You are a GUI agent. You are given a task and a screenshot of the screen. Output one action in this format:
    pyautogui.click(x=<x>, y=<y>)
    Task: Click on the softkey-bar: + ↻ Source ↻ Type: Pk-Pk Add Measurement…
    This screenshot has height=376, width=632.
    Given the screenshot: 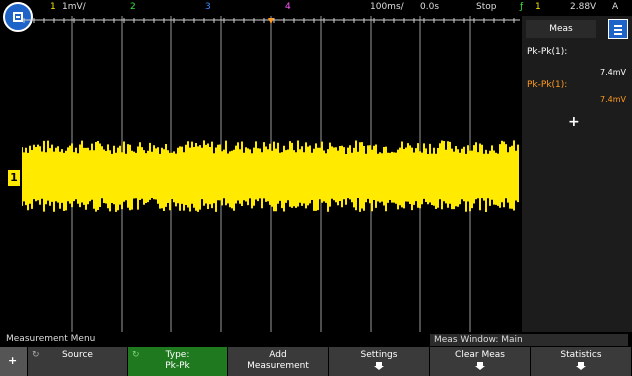 What is the action you would take?
    pyautogui.click(x=316, y=361)
    